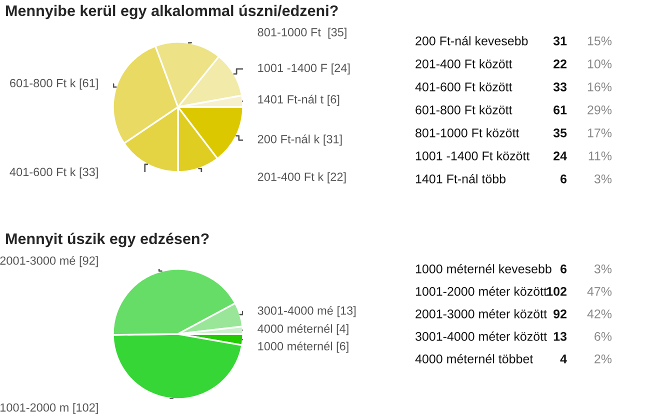 This screenshot has height=418, width=647. Describe the element at coordinates (599, 291) in the screenshot. I see `data-label: 47%` at that location.